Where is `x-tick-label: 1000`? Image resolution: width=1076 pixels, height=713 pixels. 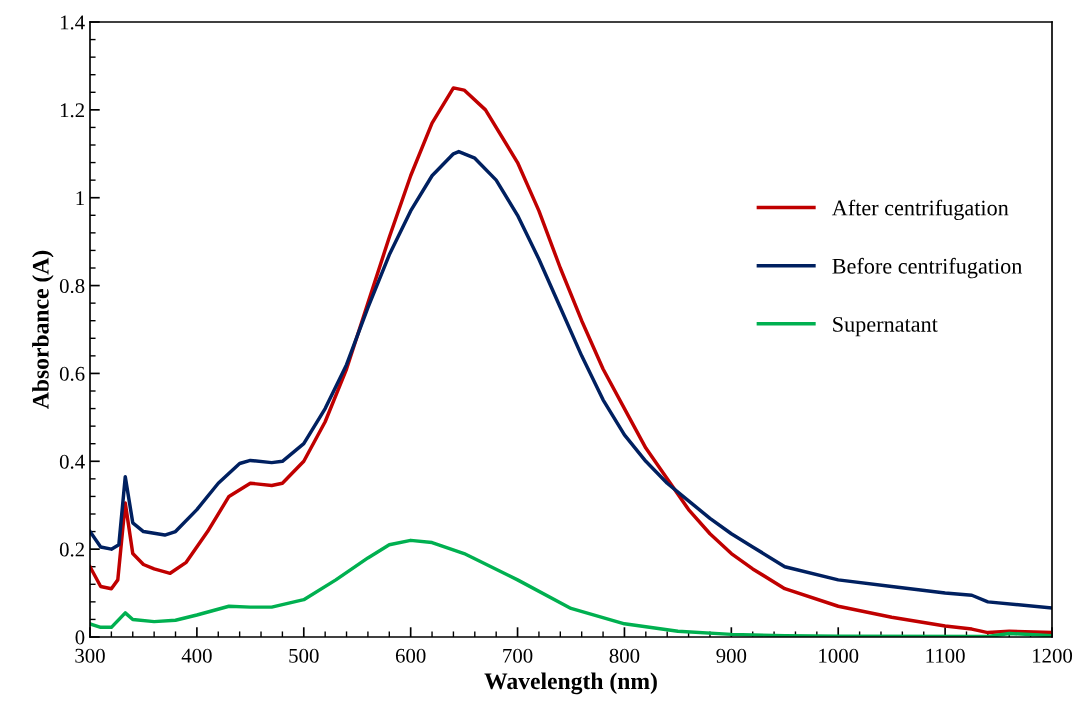 x-tick-label: 1000 is located at coordinates (839, 655).